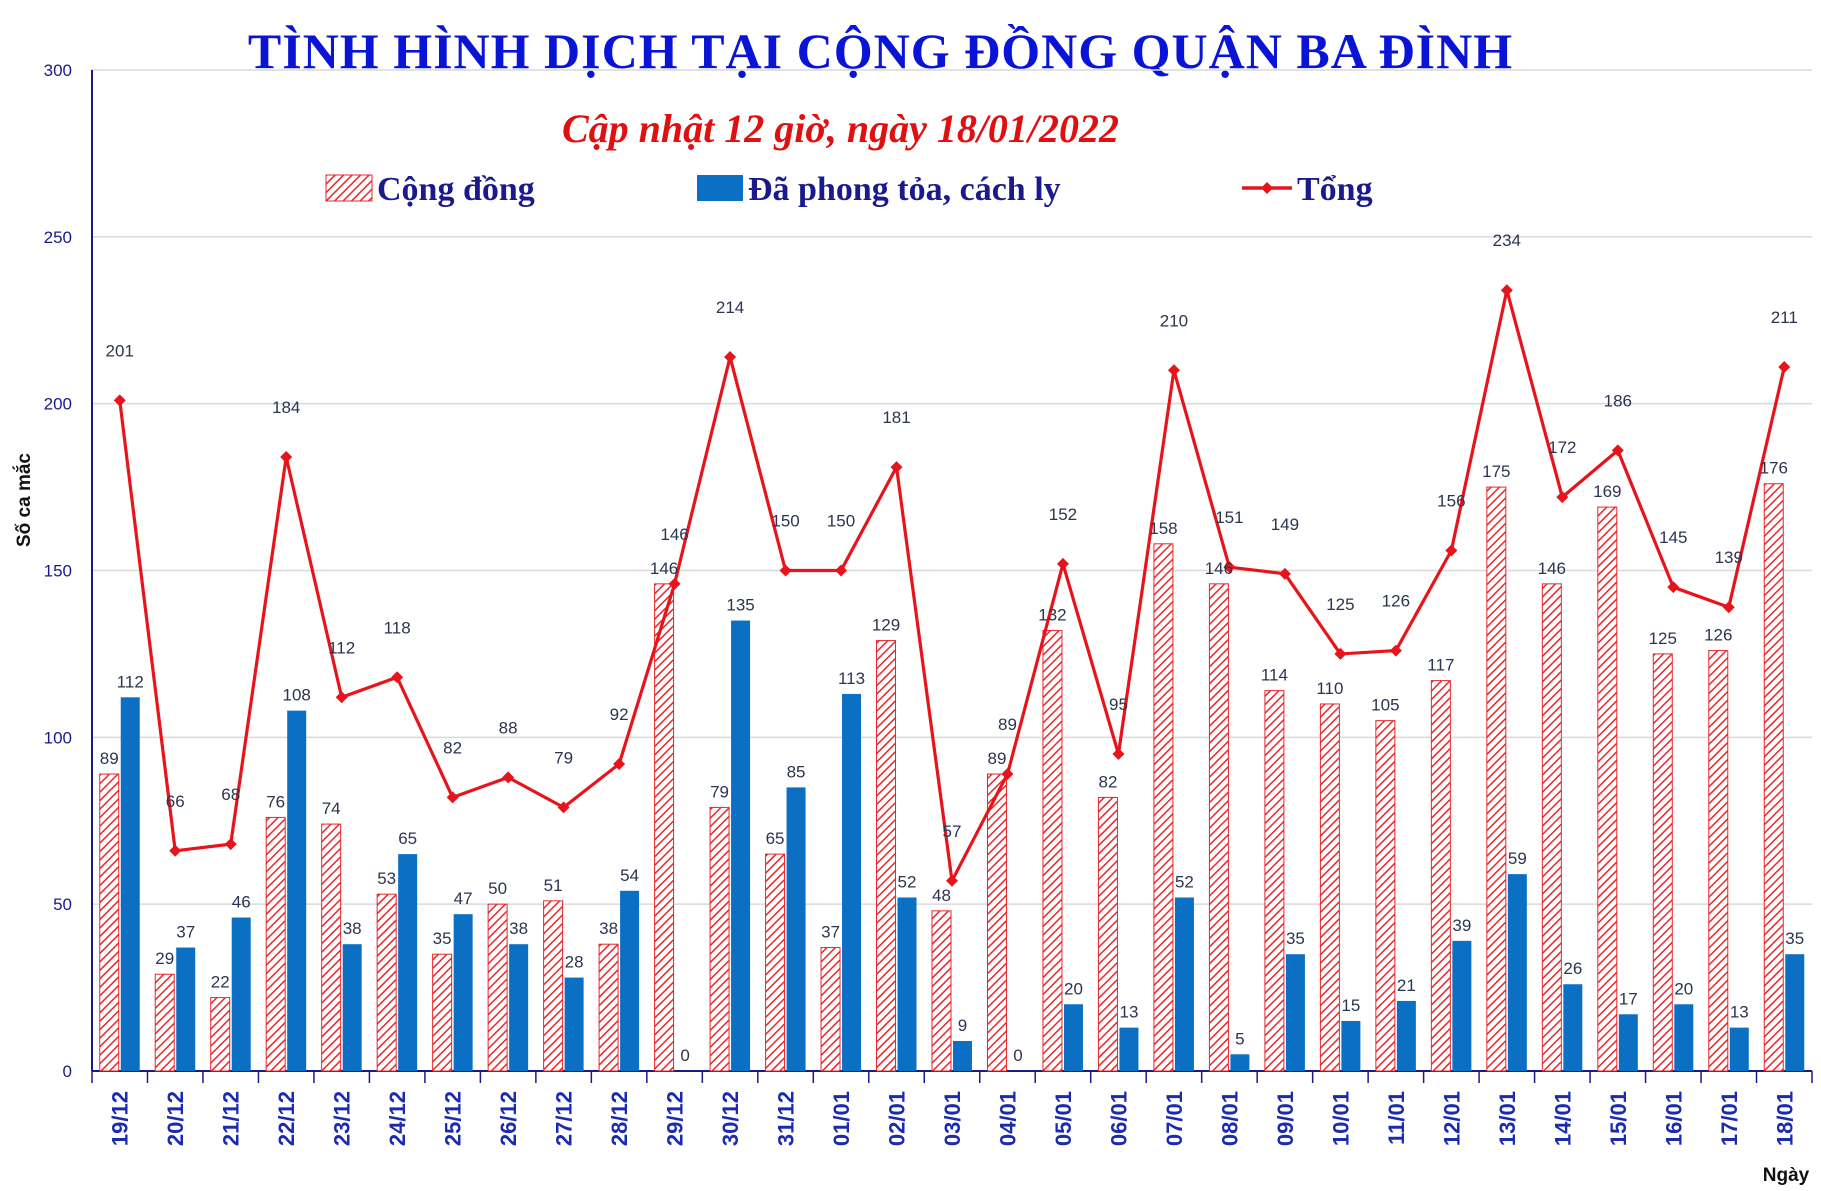  Describe the element at coordinates (1517, 858) in the screenshot. I see `data-label-da-phong-toa: 59` at that location.